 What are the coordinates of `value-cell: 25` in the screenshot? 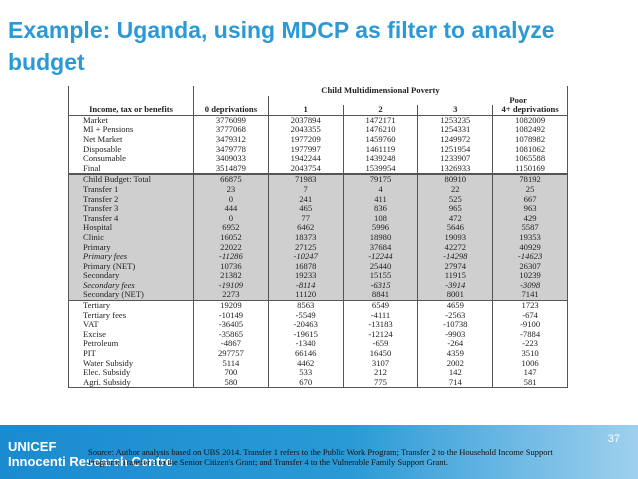 It's located at (530, 189).